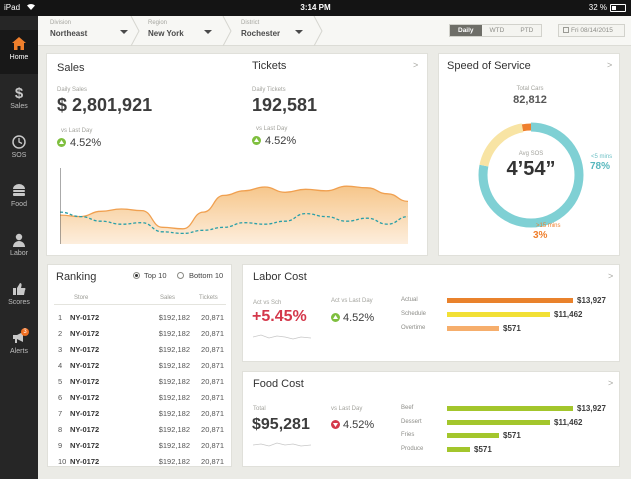 The height and width of the screenshot is (479, 631). I want to click on megaphone-icon, so click(19, 335).